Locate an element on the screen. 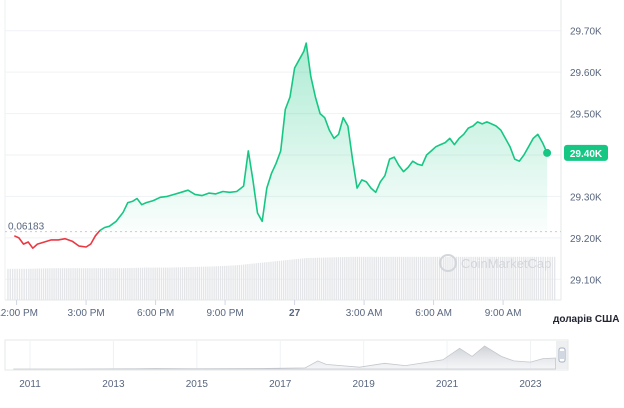  y-tick-label: 29.60K is located at coordinates (586, 73).